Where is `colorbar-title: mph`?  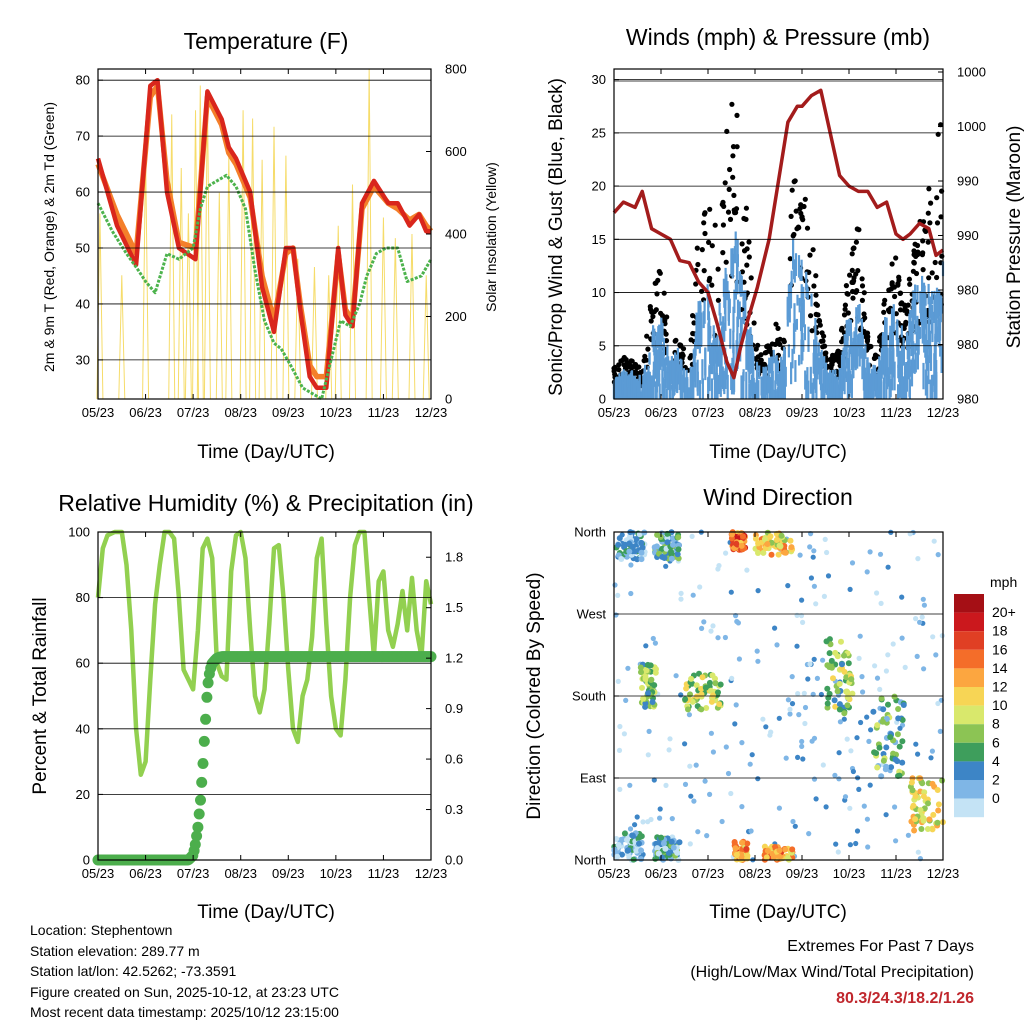 colorbar-title: mph is located at coordinates (1003, 582).